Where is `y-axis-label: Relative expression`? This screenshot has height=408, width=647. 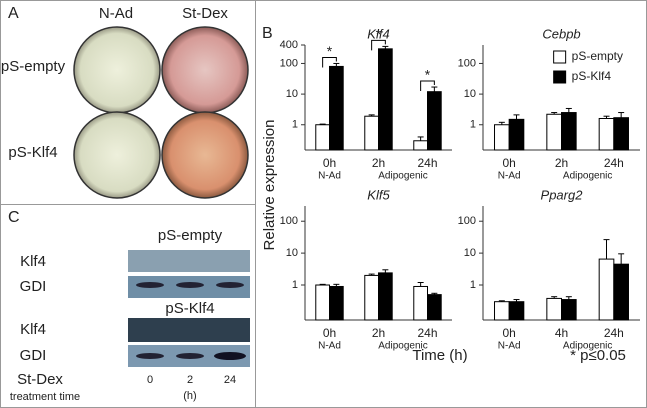 y-axis-label: Relative expression is located at coordinates (269, 185).